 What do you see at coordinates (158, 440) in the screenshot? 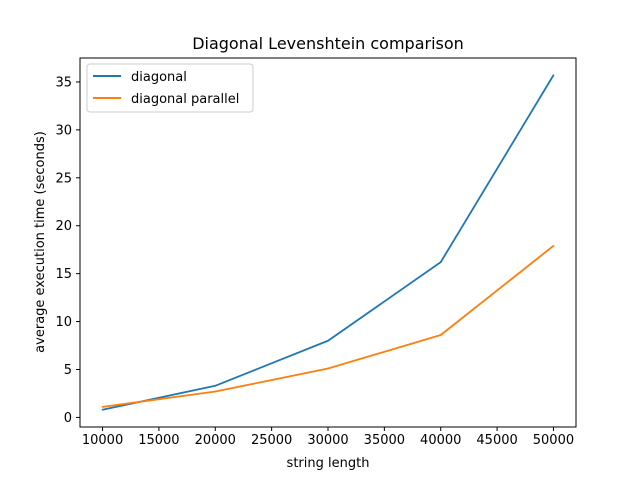
I see `x-tick-label-15000: 15000` at bounding box center [158, 440].